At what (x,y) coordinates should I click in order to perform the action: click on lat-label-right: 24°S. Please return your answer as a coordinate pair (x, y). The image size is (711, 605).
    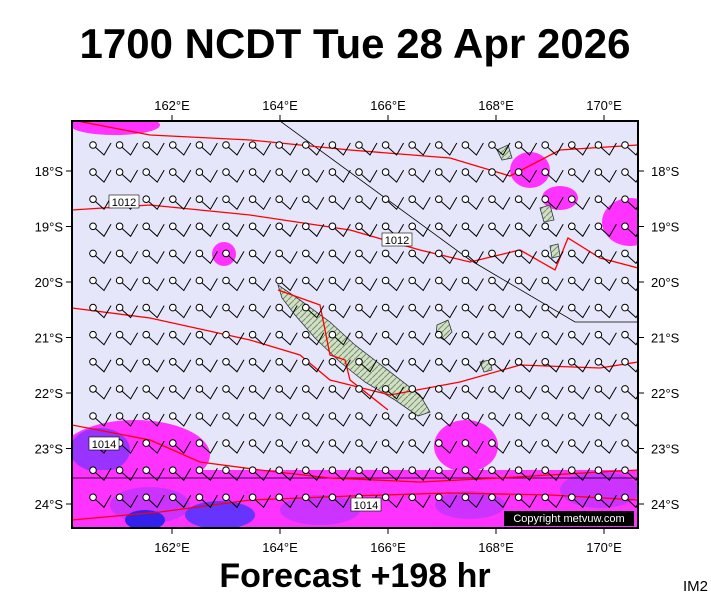
    Looking at the image, I should click on (665, 504).